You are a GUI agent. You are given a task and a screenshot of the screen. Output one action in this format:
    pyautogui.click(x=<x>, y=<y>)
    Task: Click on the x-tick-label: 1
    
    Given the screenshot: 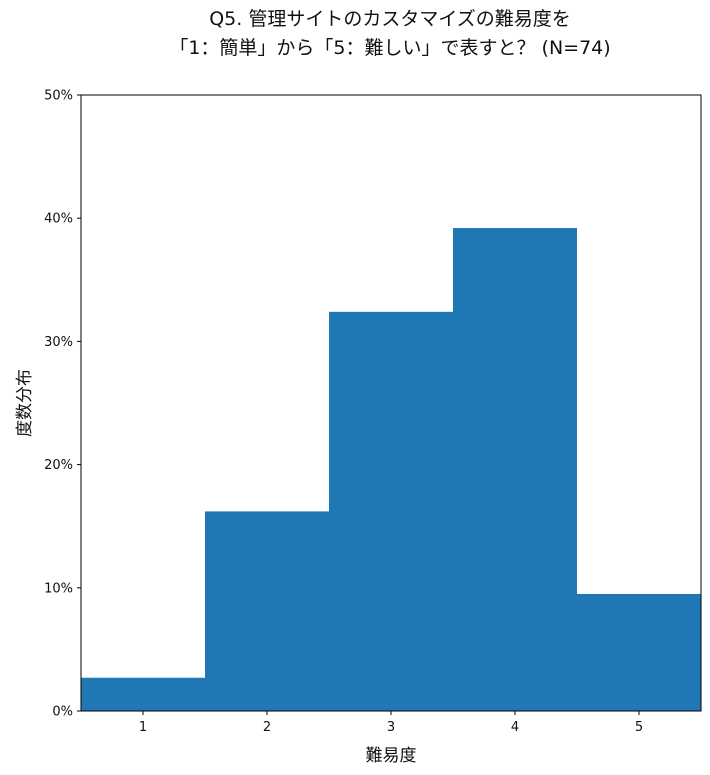 What is the action you would take?
    pyautogui.click(x=143, y=727)
    